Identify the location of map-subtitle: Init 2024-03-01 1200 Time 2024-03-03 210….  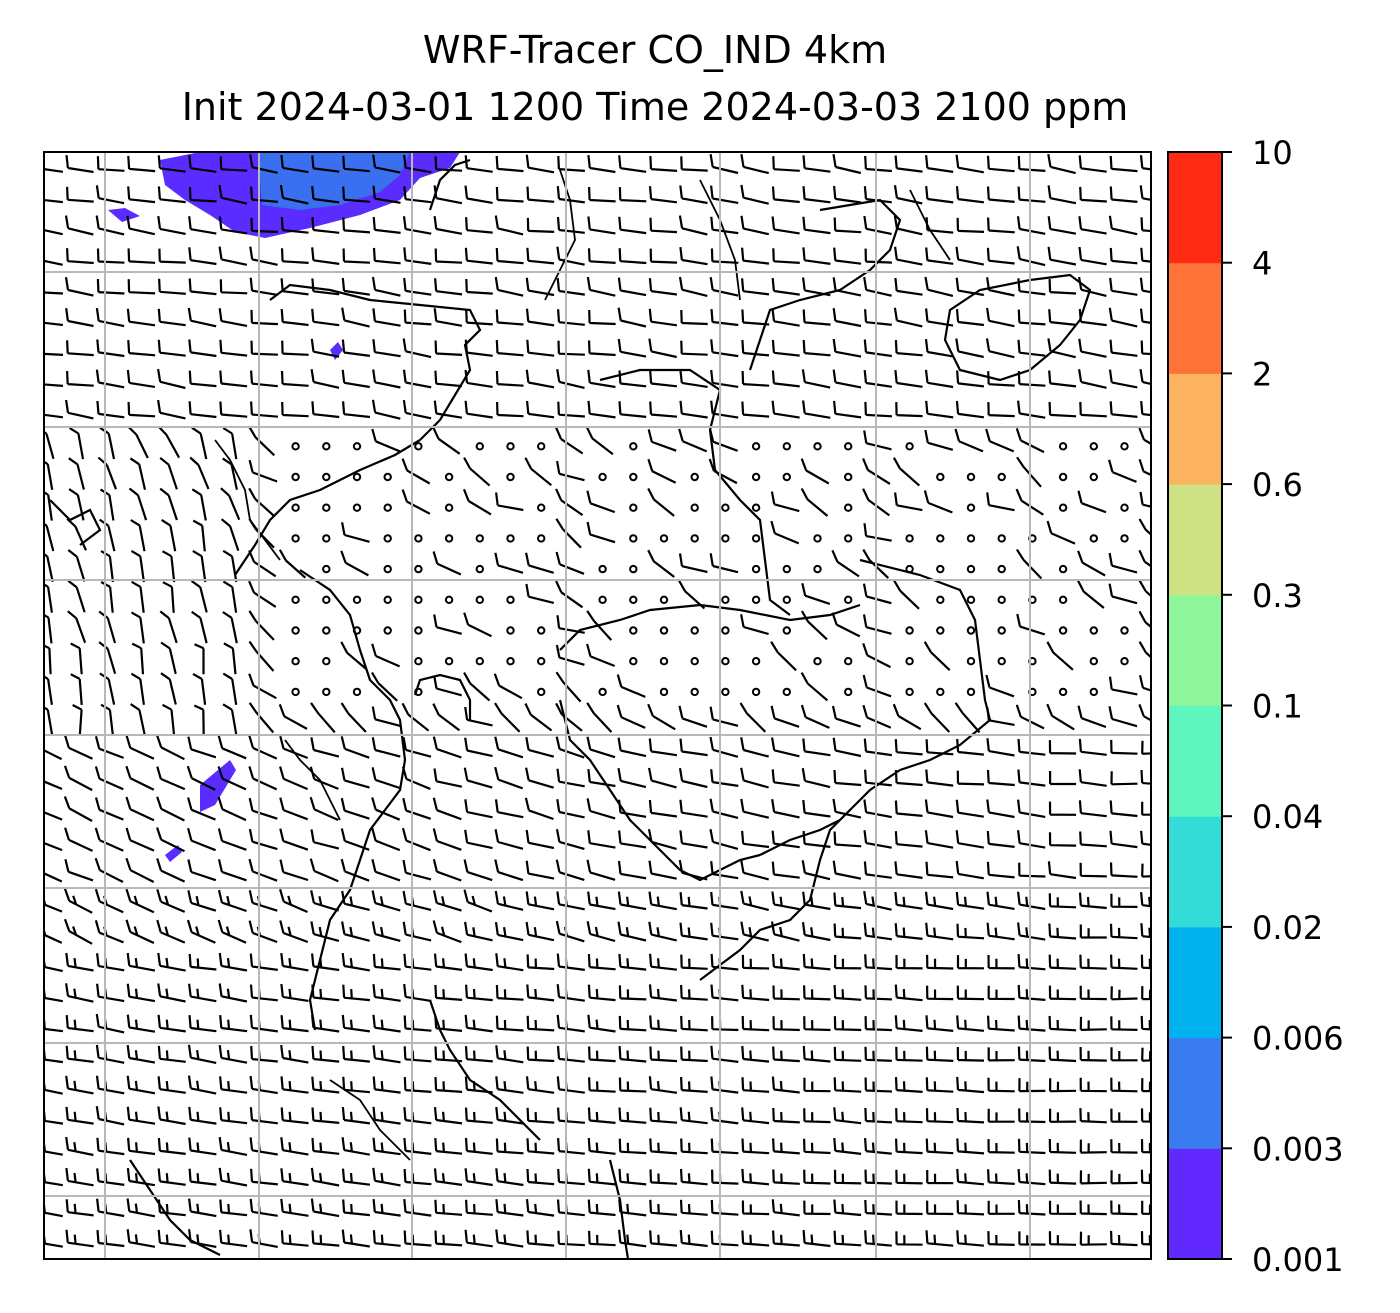
(655, 107).